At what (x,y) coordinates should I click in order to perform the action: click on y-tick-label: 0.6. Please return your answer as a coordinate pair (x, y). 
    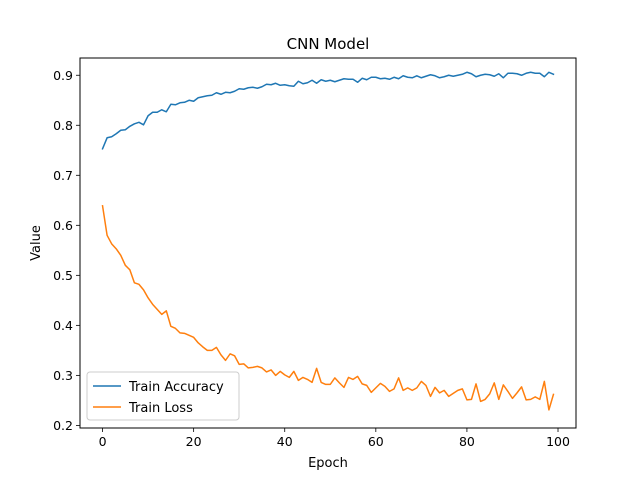
    Looking at the image, I should click on (63, 225).